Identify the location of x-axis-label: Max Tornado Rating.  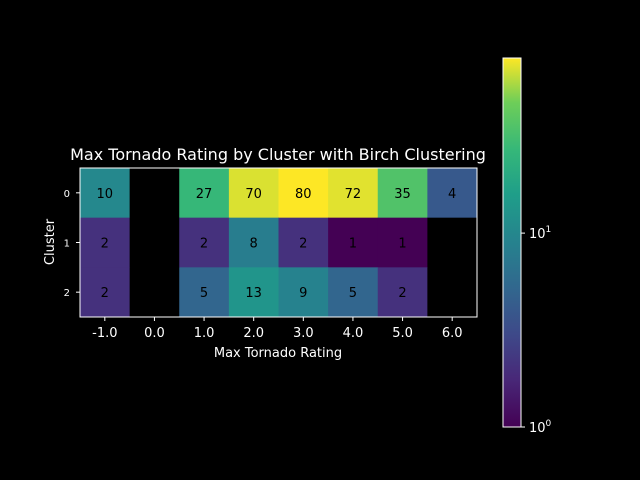
(278, 353).